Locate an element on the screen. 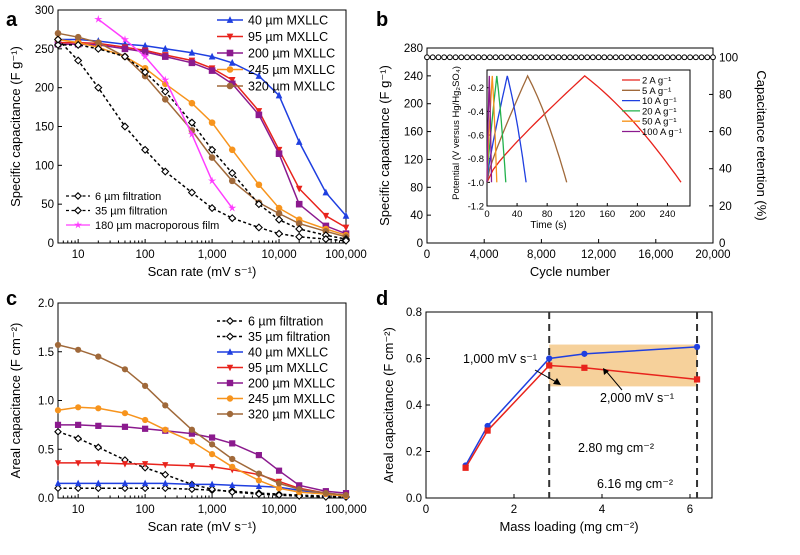 The height and width of the screenshot is (555, 800). x-tick-label: 2 is located at coordinates (514, 510).